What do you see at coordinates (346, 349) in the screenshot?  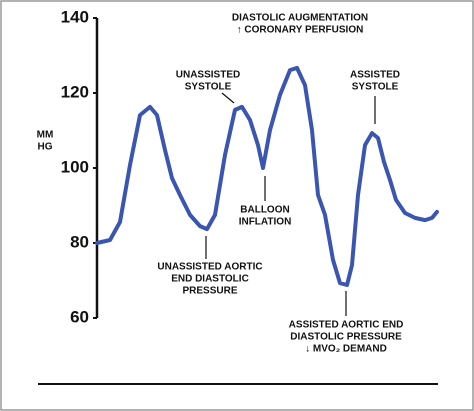 I see `annotation: ↓ MVO₂ DEMAND` at bounding box center [346, 349].